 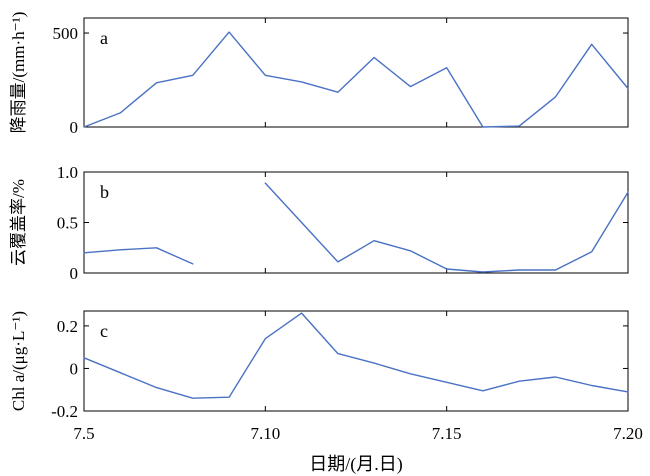 What do you see at coordinates (356, 464) in the screenshot?
I see `x-axis-label: 日期/(月.日)` at bounding box center [356, 464].